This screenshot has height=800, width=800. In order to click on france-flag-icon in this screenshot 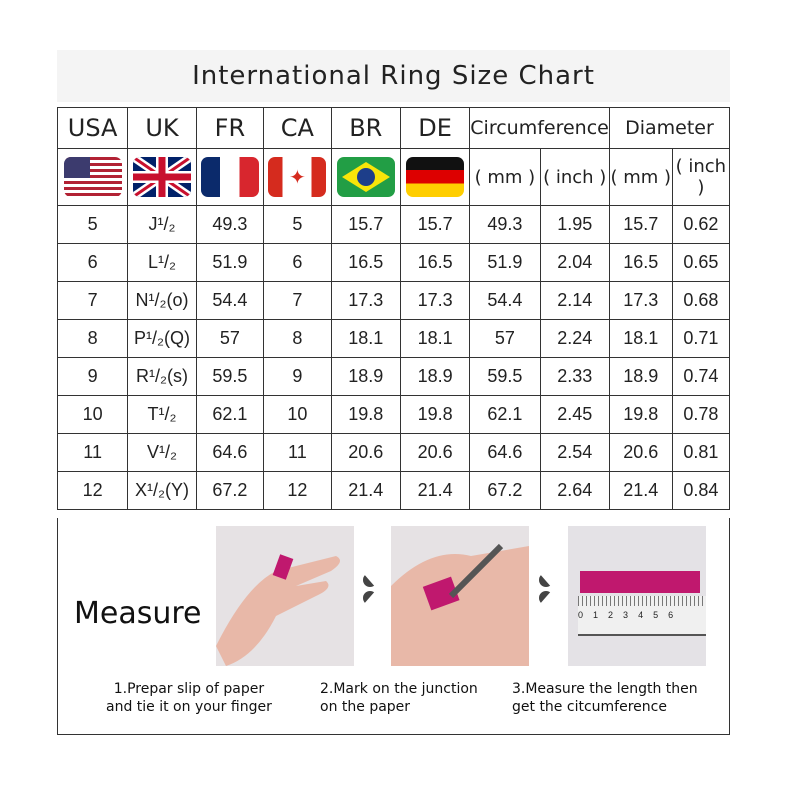, I will do `click(229, 177)`.